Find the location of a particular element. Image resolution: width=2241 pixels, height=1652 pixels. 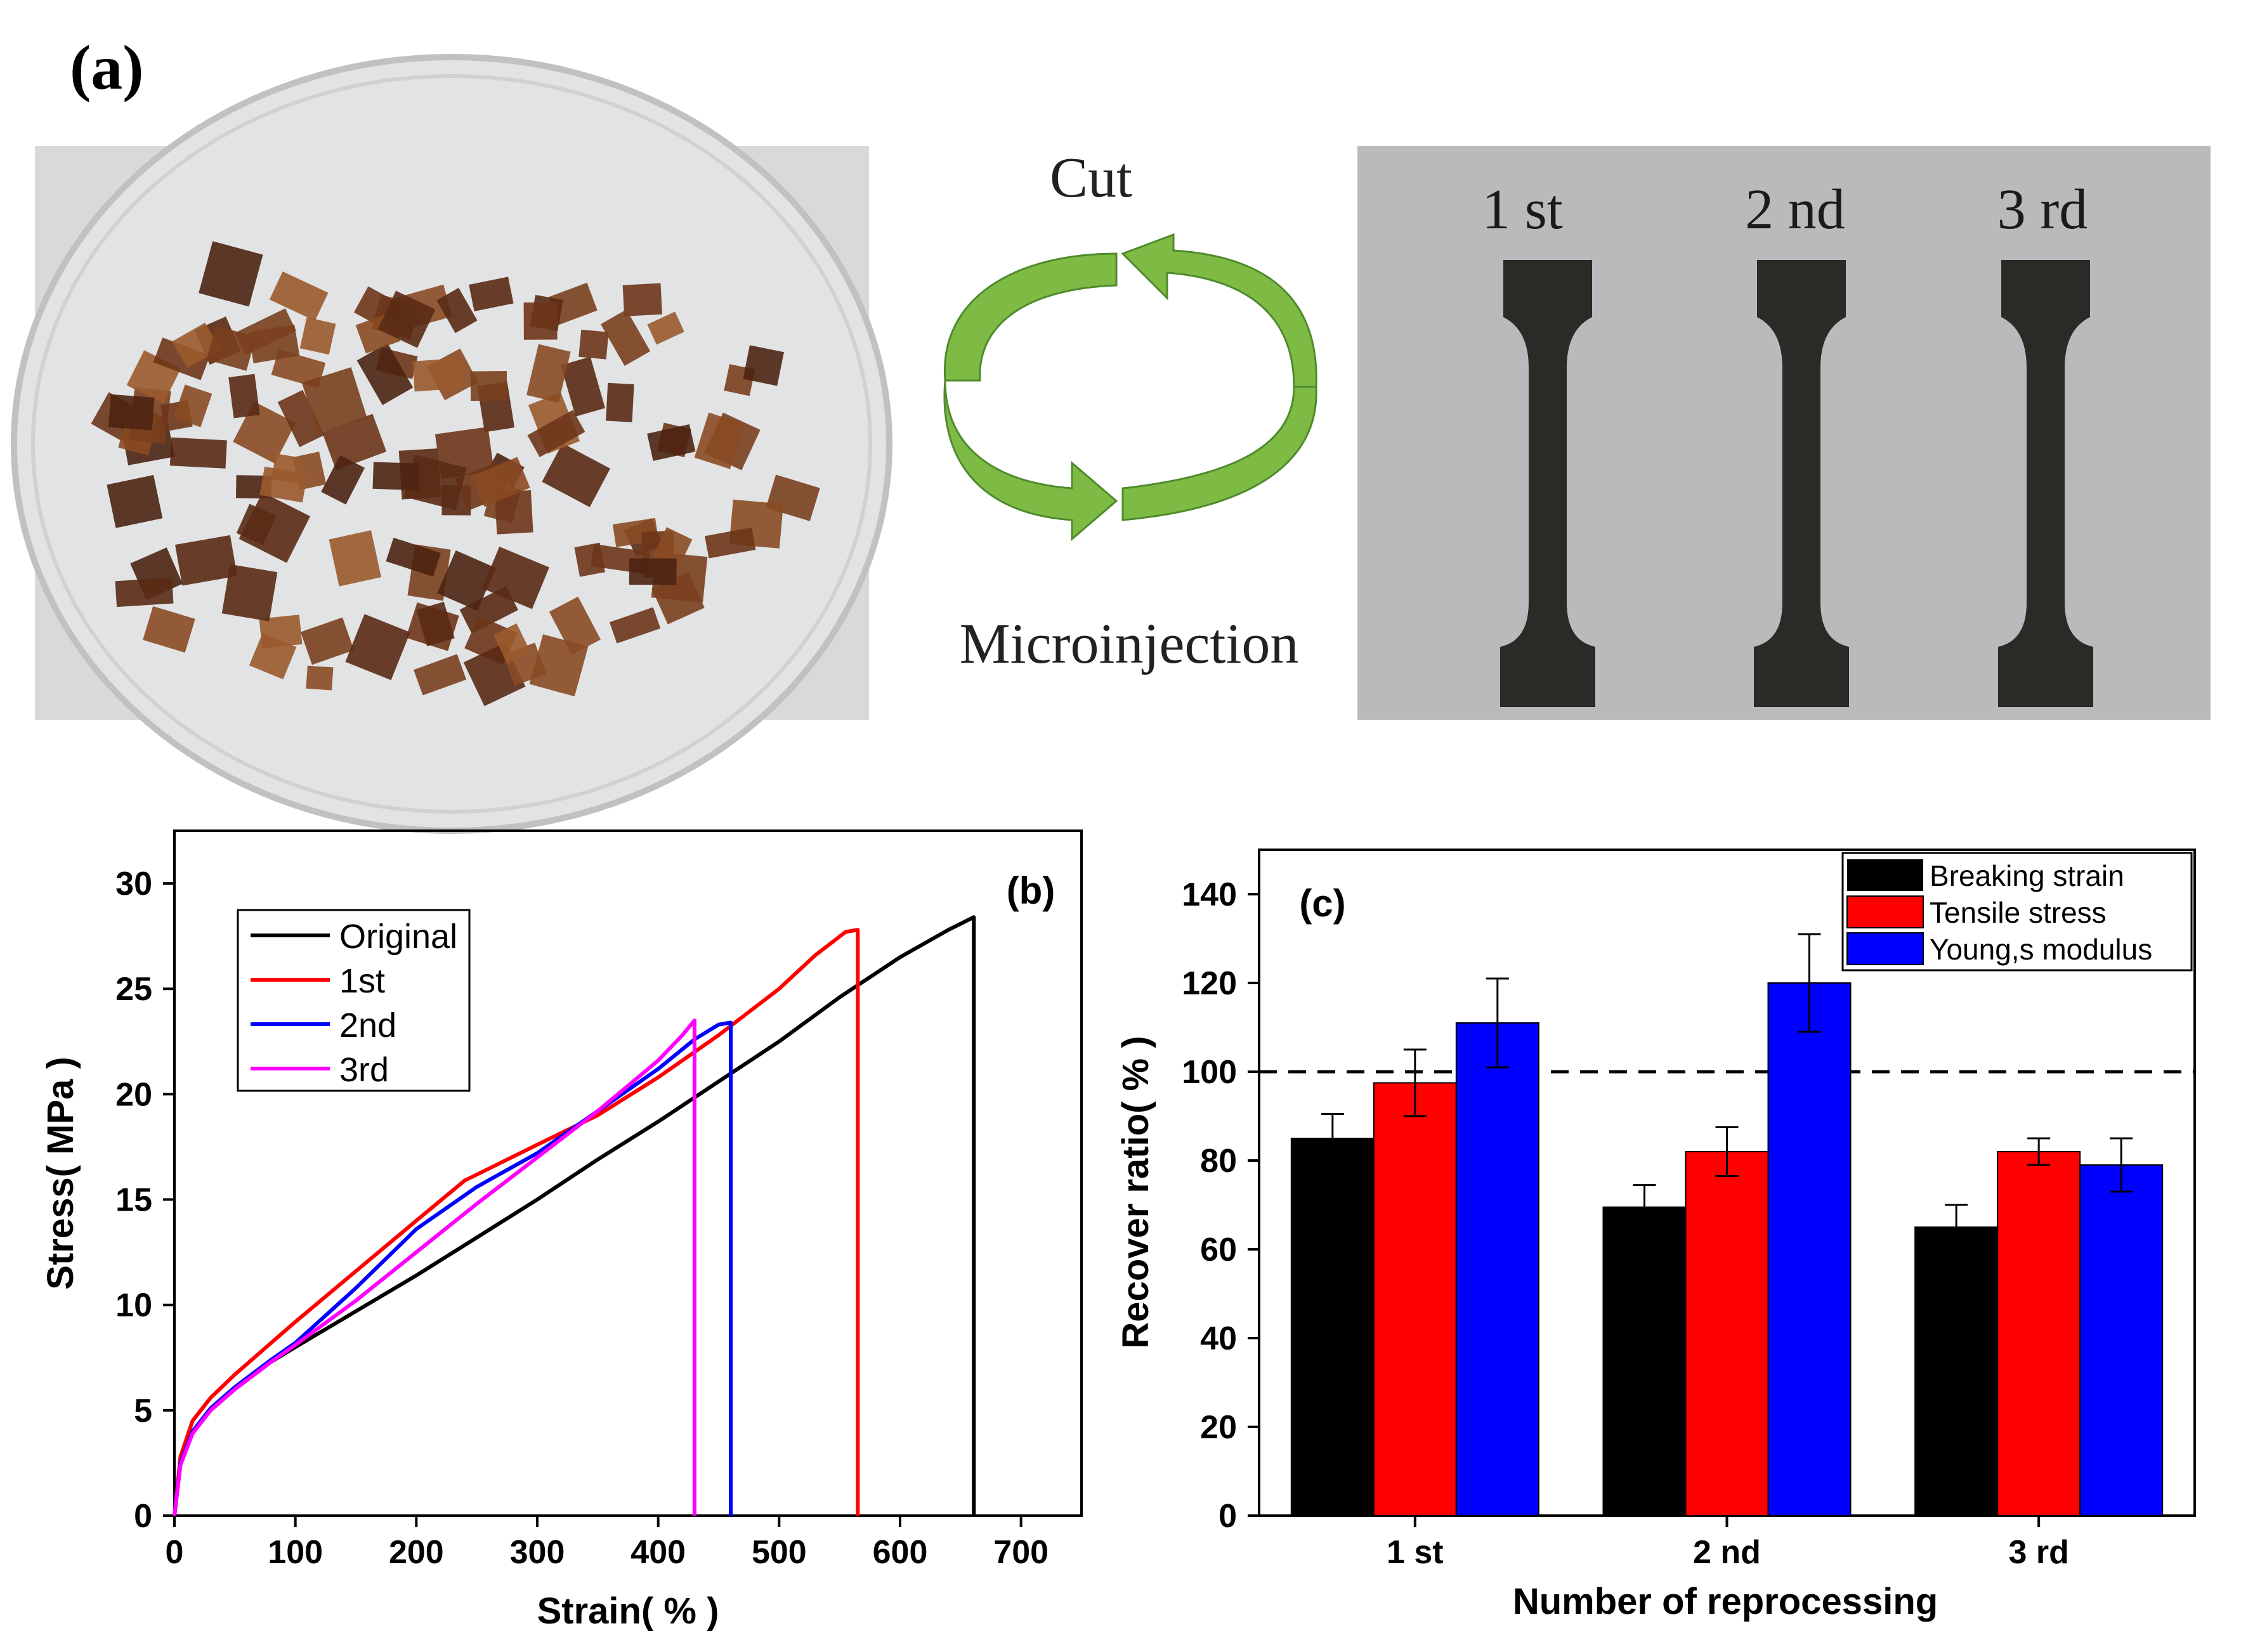

arrow-top-head is located at coordinates (1219, 310).